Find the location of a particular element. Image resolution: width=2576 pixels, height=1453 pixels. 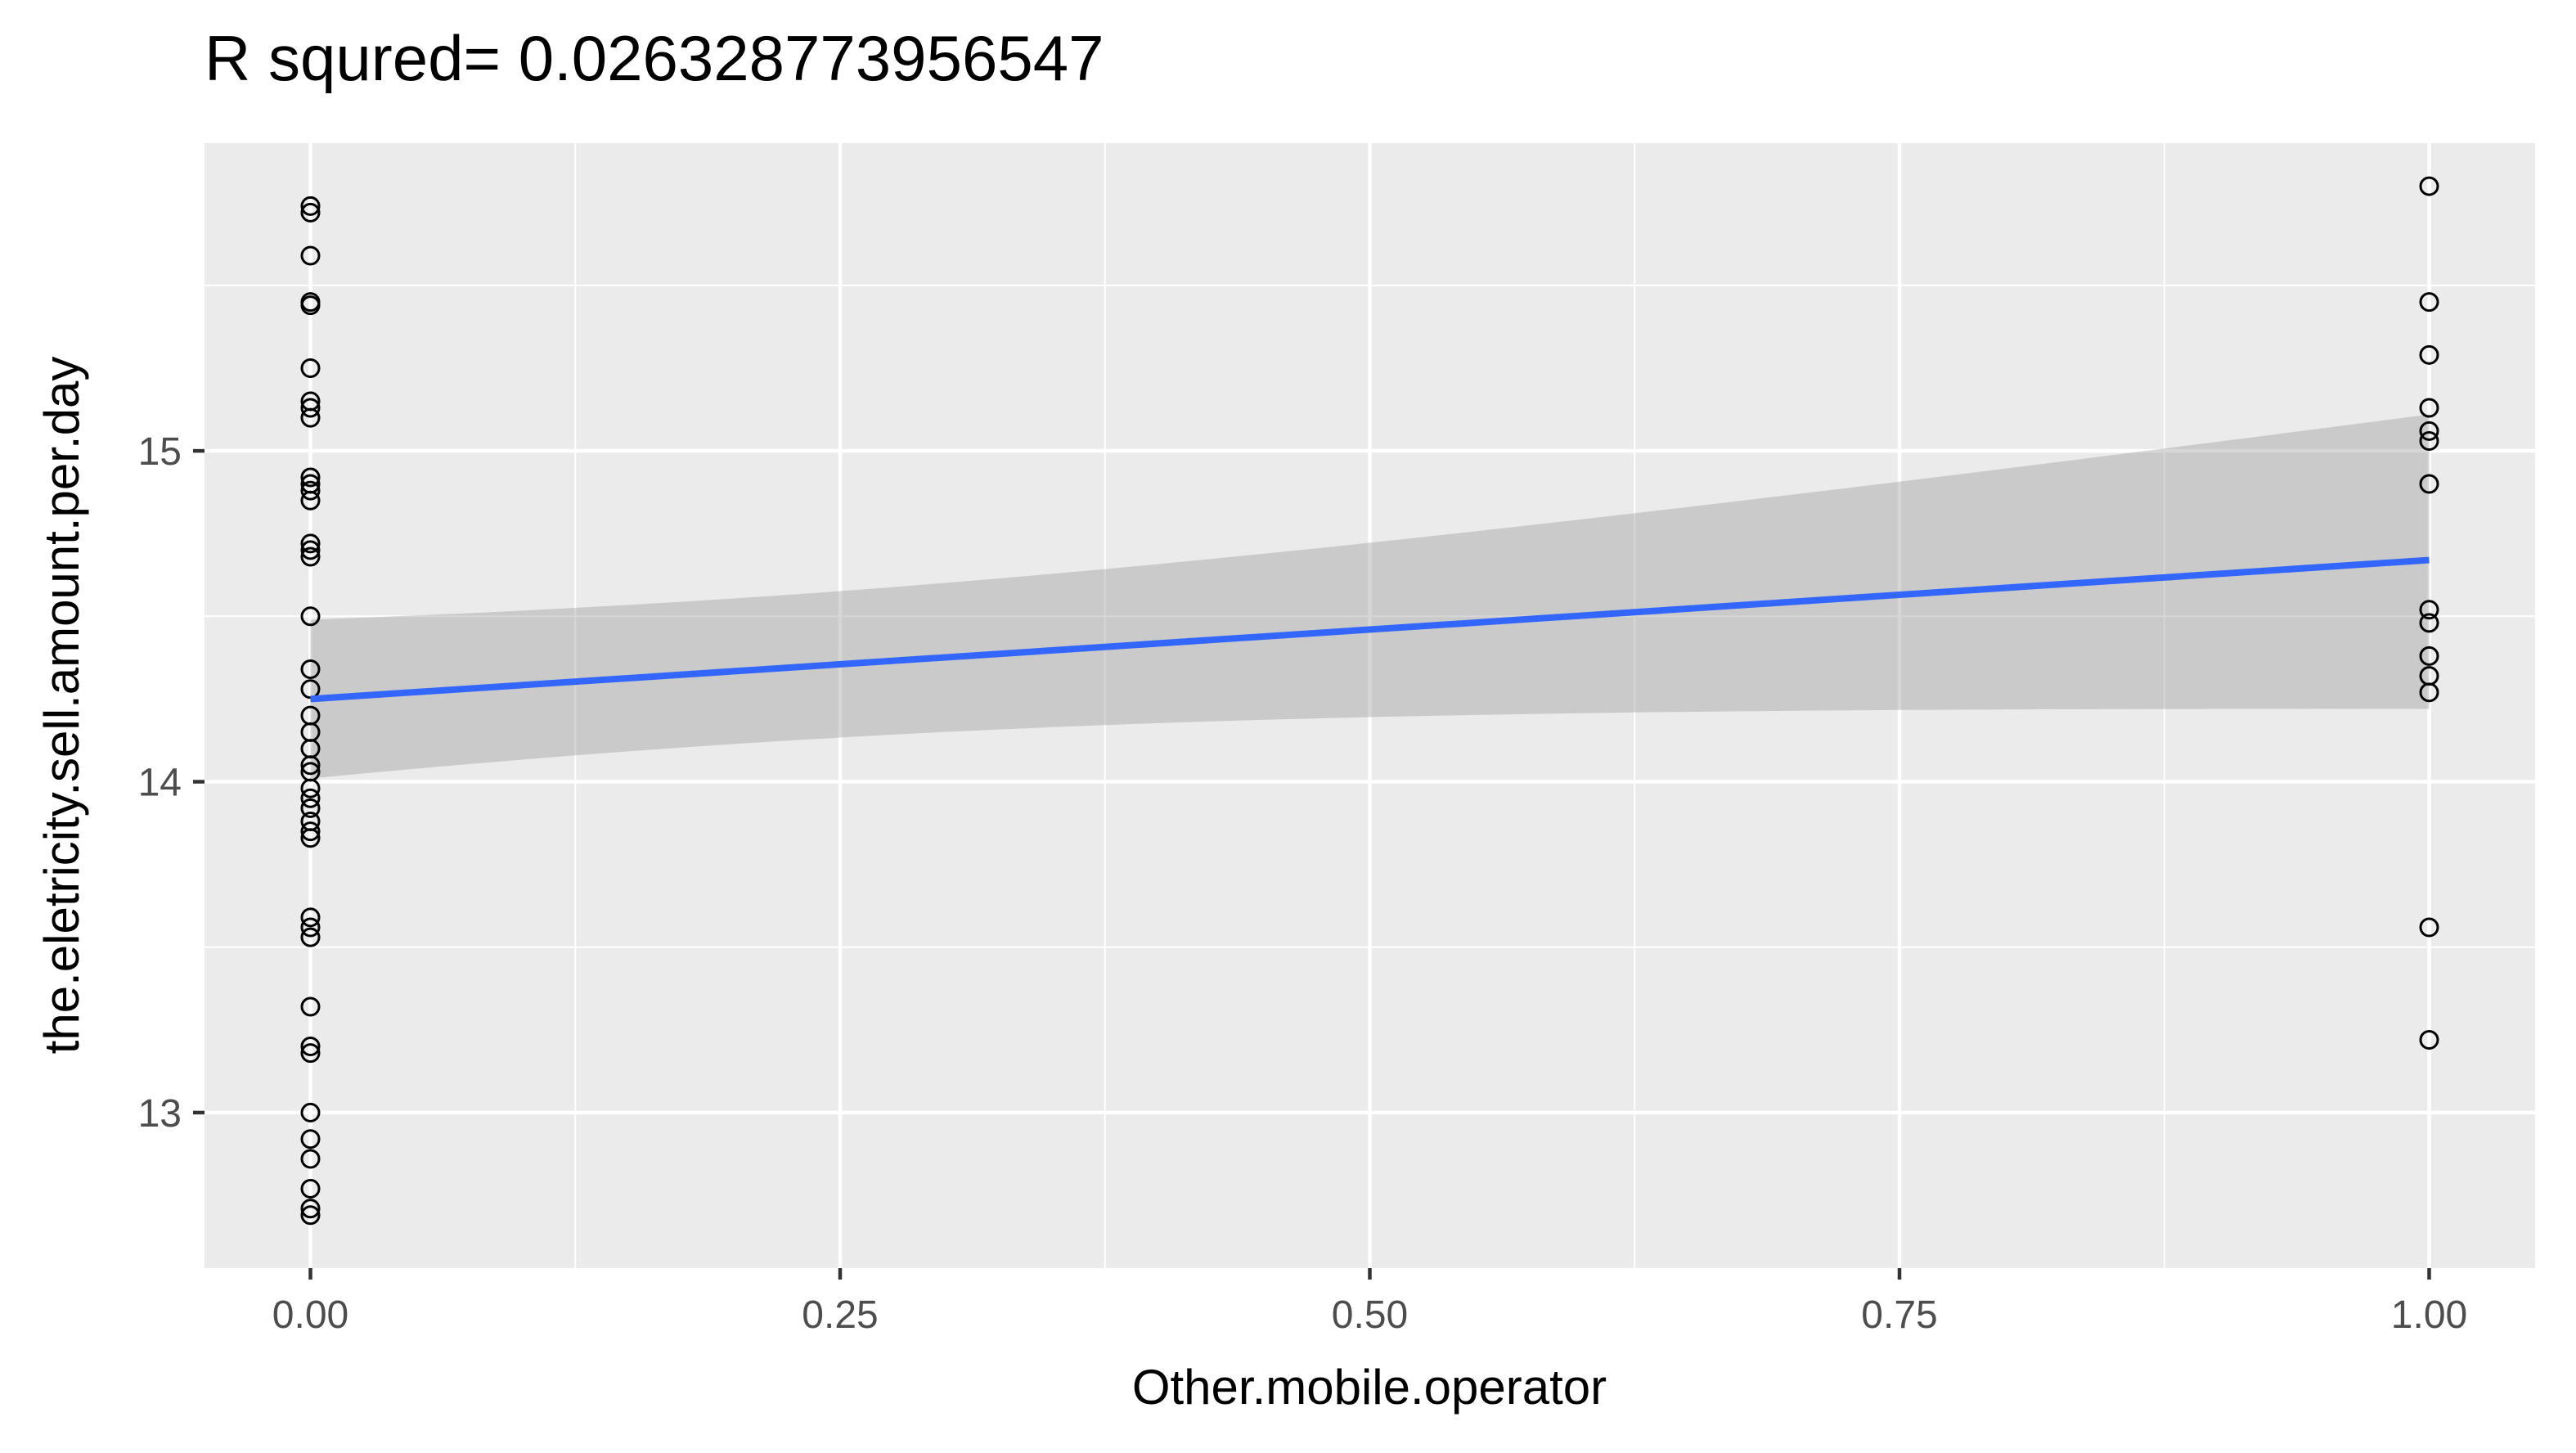

chart-title: R squred= 0.026328773956547 is located at coordinates (654, 58).